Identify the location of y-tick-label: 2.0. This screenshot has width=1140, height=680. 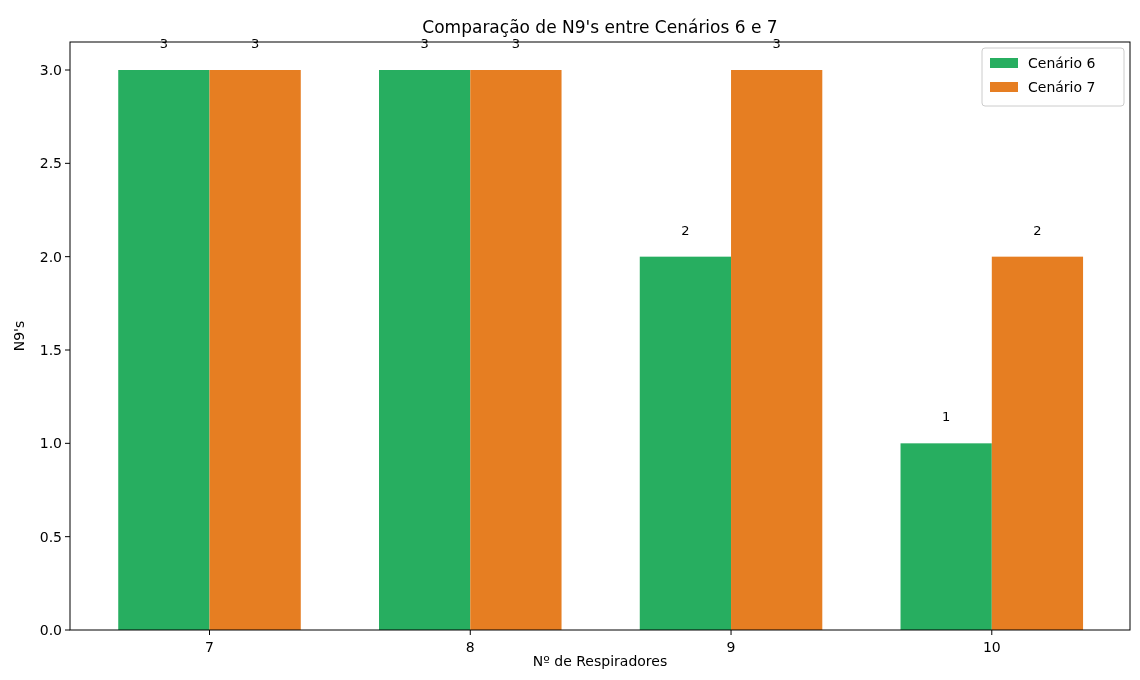
(50, 256).